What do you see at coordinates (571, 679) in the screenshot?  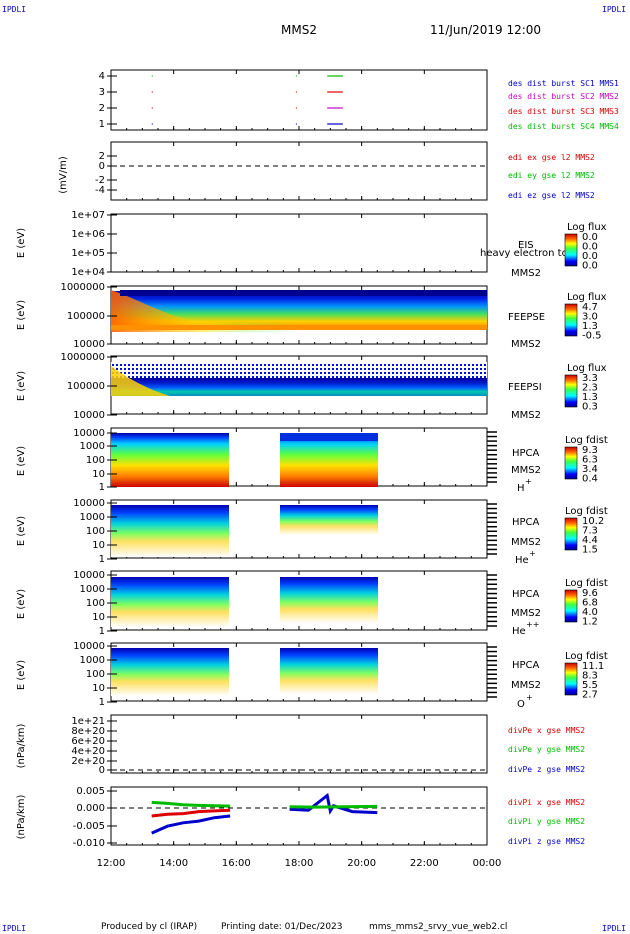 I see `hpca-o-colorbar` at bounding box center [571, 679].